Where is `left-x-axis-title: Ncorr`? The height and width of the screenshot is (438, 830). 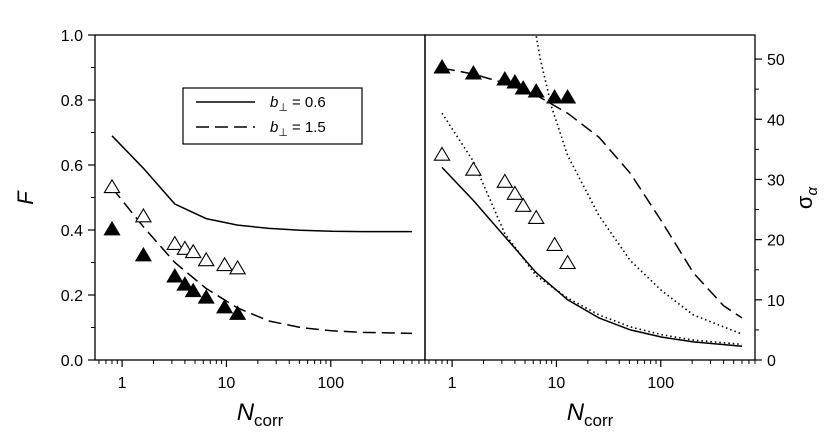 left-x-axis-title: Ncorr is located at coordinates (260, 414).